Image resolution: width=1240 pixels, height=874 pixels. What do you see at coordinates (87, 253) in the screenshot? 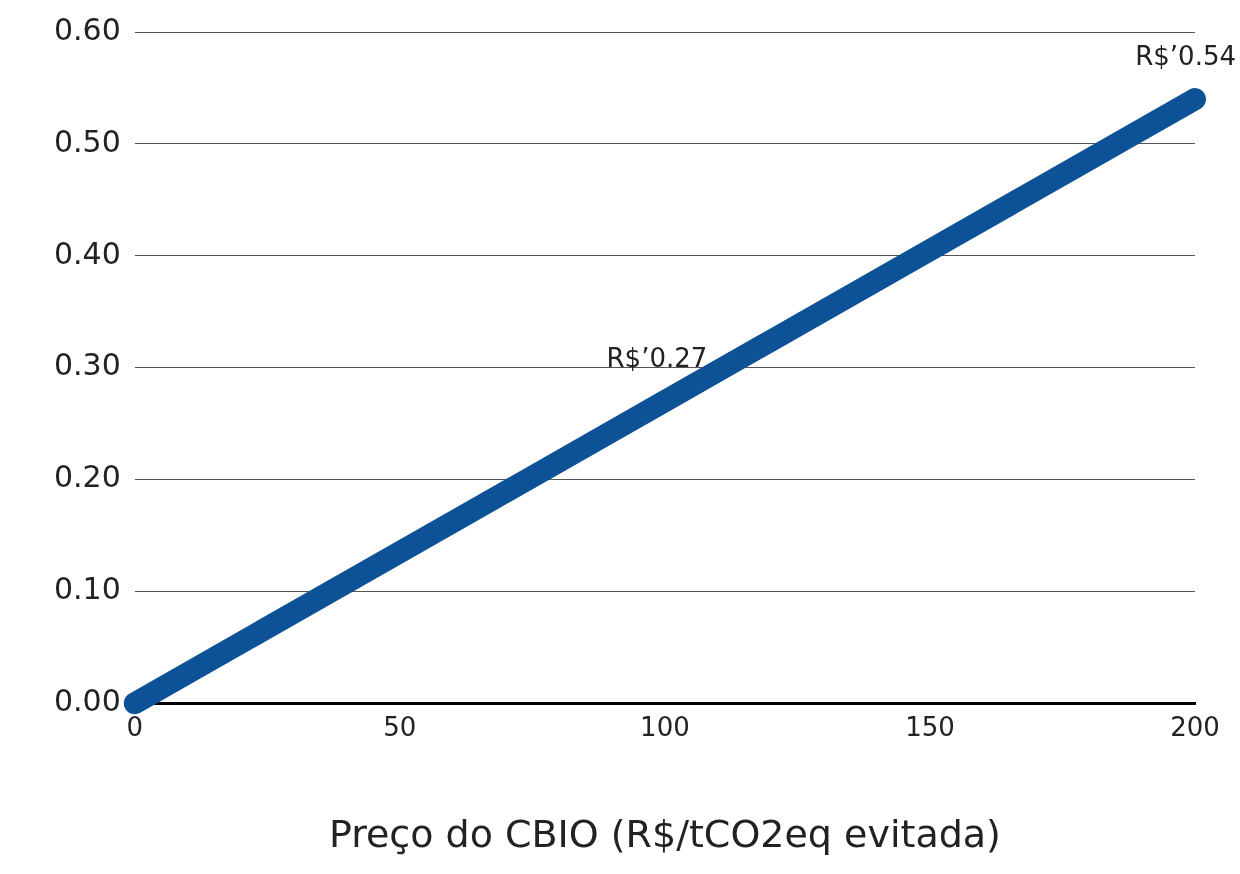
I see `y-tick-label: 0.40` at bounding box center [87, 253].